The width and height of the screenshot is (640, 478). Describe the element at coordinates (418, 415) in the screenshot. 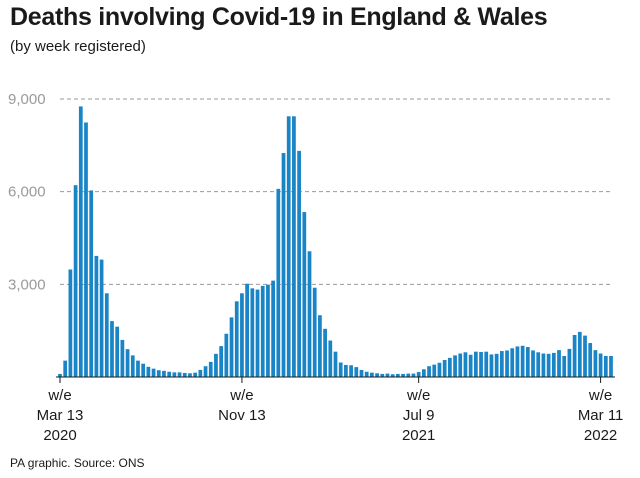

I see `x-tick-label: w/e Jul 9 2021` at that location.